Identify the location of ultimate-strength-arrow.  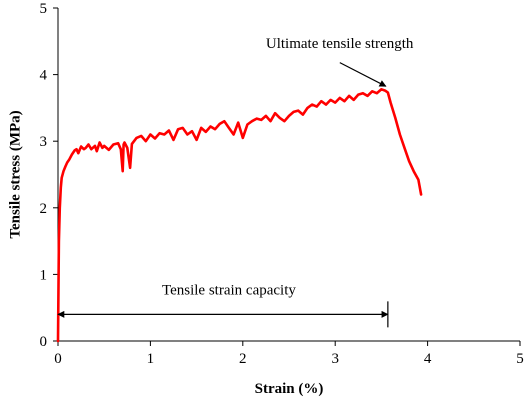
(363, 74).